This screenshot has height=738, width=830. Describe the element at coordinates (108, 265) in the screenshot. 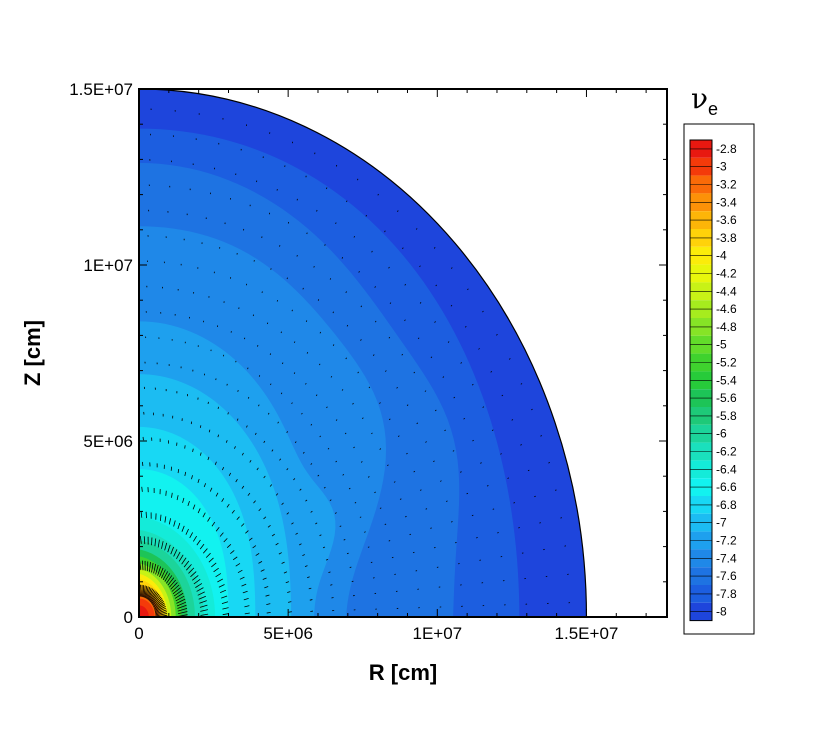

I see `y-tick-label: 1E+07` at that location.